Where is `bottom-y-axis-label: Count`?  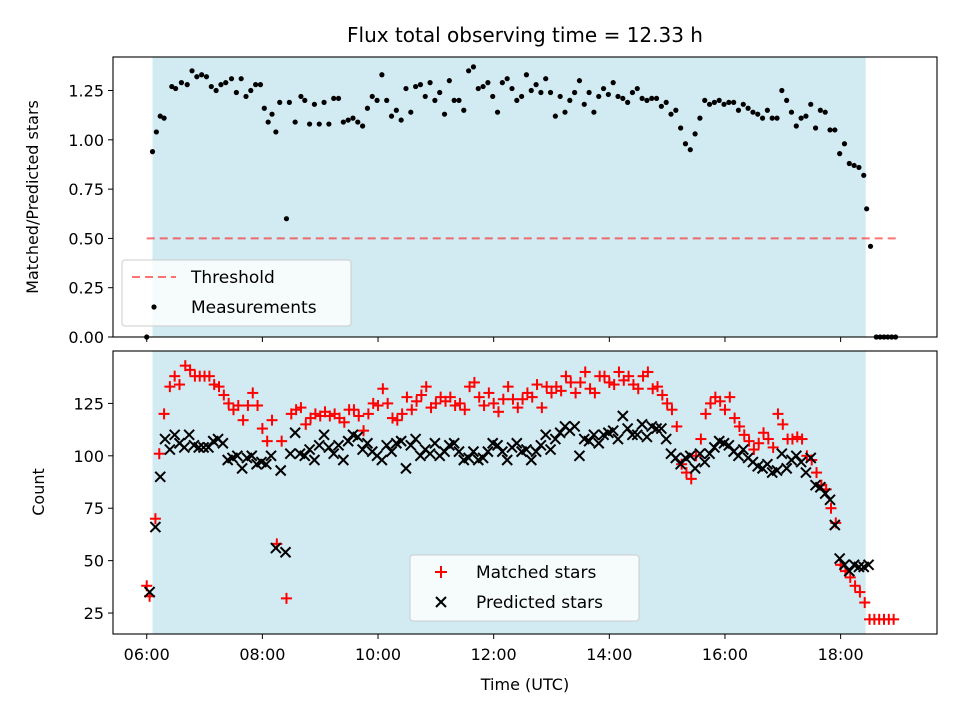 bottom-y-axis-label: Count is located at coordinates (38, 492).